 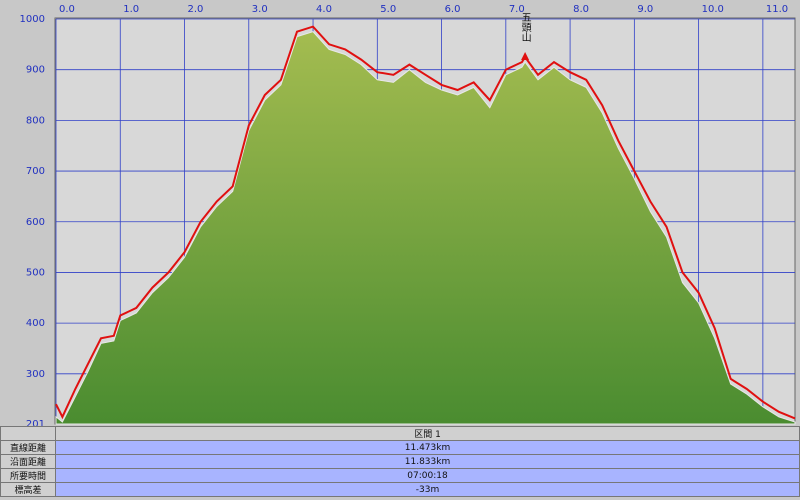 What do you see at coordinates (525, 56) in the screenshot?
I see `peak-marker` at bounding box center [525, 56].